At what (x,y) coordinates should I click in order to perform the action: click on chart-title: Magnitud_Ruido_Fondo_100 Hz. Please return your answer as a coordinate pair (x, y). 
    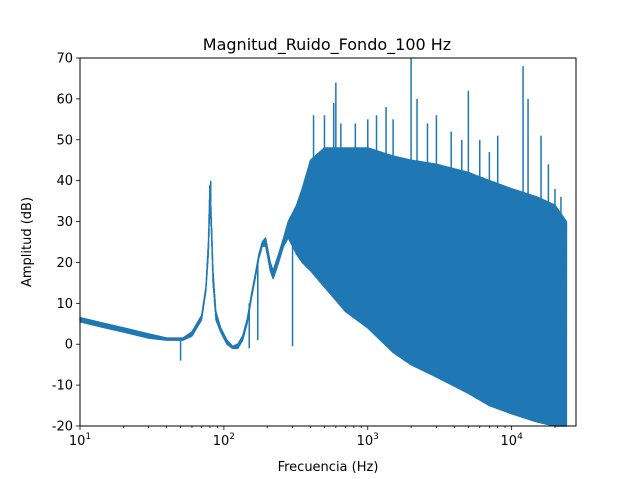
    Looking at the image, I should click on (327, 45).